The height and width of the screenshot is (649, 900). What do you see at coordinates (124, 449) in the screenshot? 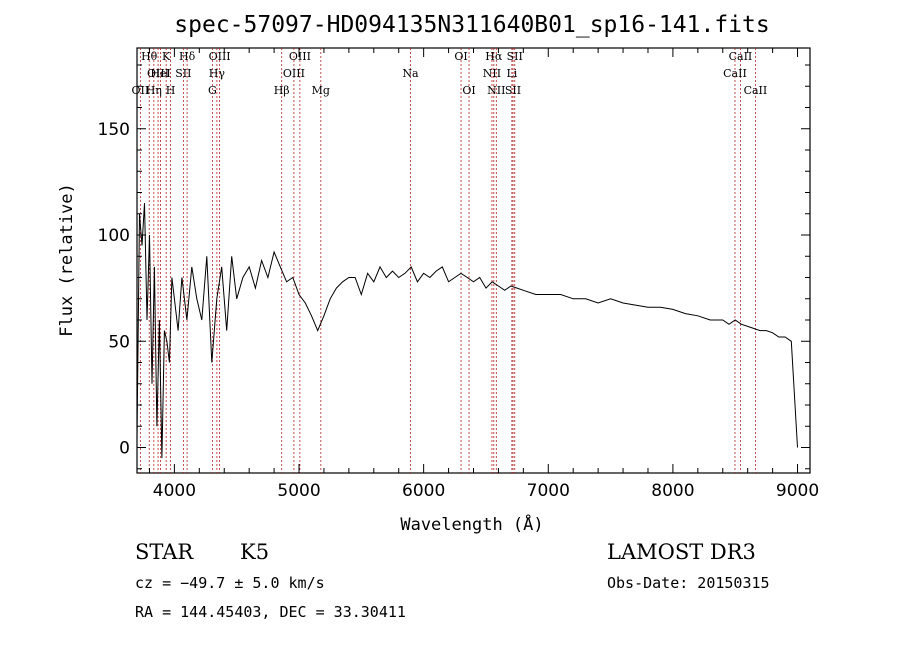
I see `y-tick-label: 0` at bounding box center [124, 449].